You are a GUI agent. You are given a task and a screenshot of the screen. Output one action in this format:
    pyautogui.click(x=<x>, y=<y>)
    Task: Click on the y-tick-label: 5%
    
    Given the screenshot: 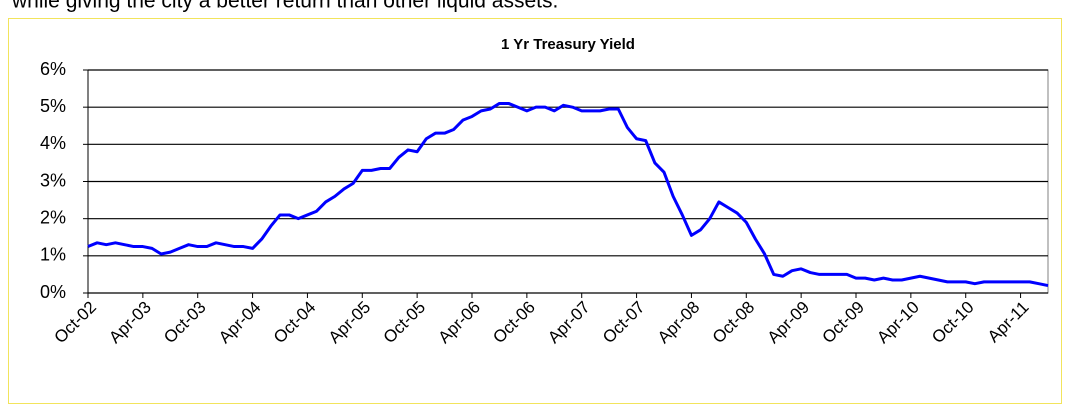 What is the action you would take?
    pyautogui.click(x=53, y=106)
    